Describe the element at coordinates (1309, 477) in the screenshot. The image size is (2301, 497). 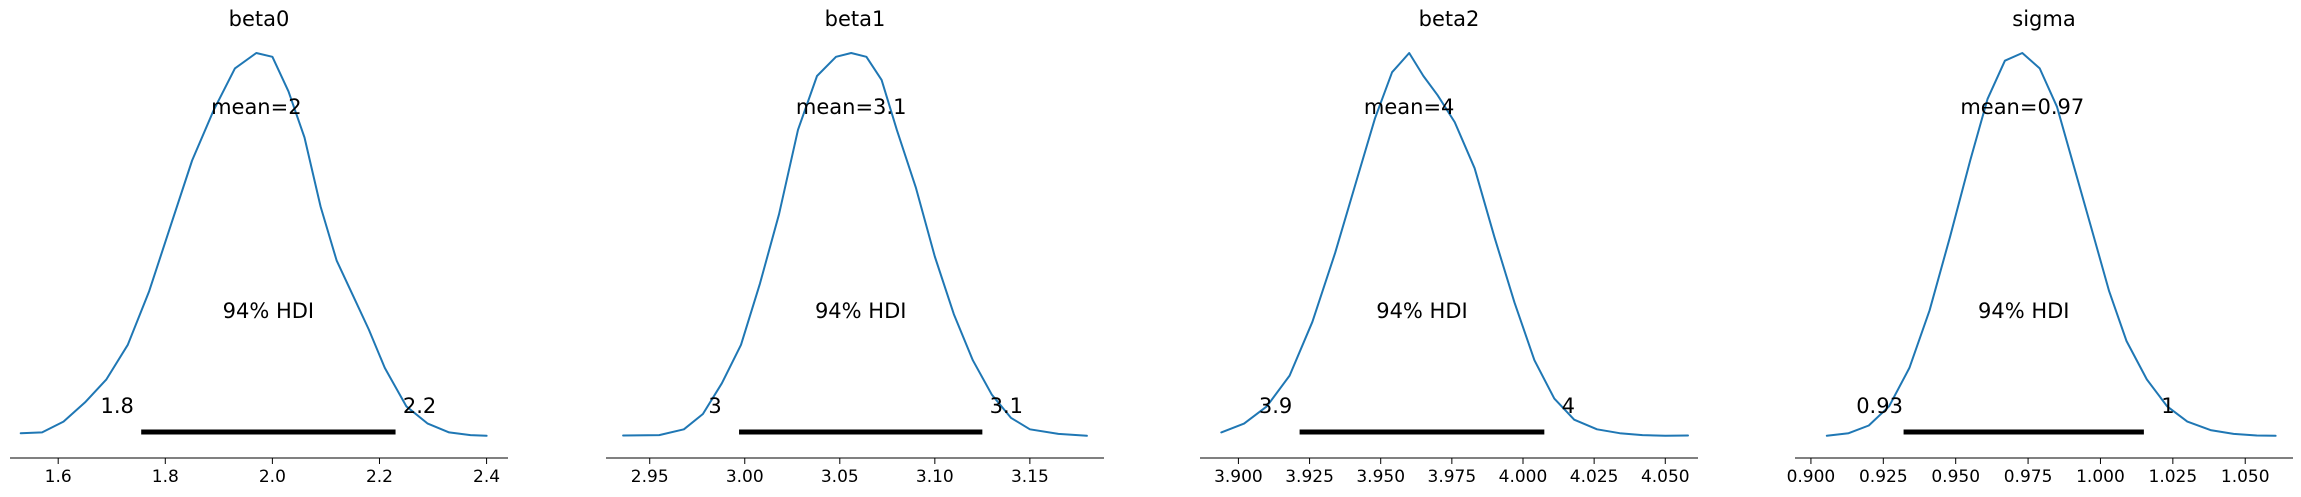
I see `x-tick-label: 3.925` at that location.